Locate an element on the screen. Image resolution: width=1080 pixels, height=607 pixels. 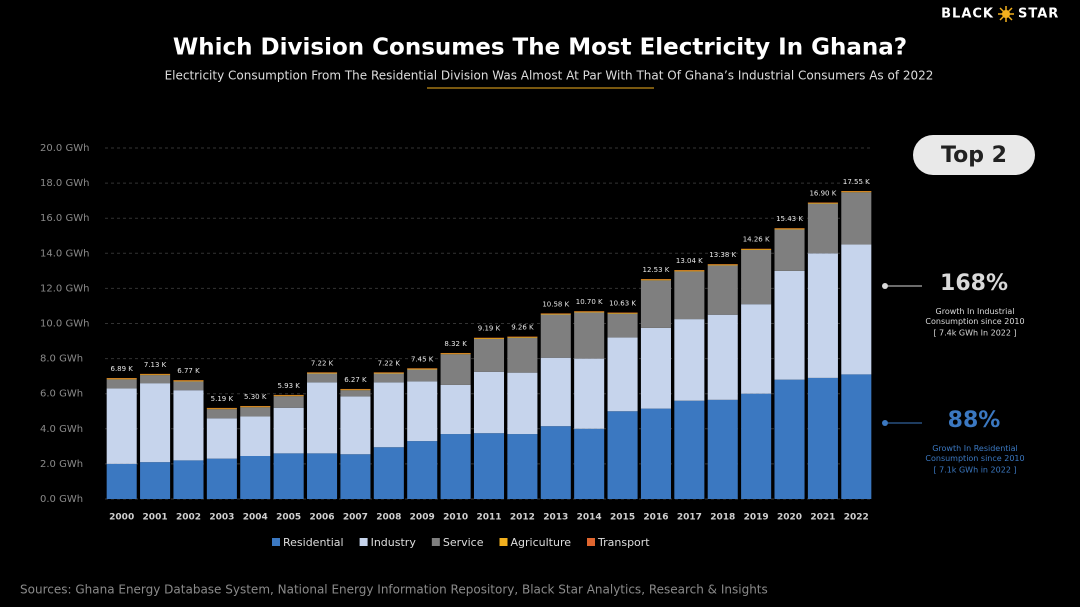
x-tick-label: 2016 is located at coordinates (655, 518).